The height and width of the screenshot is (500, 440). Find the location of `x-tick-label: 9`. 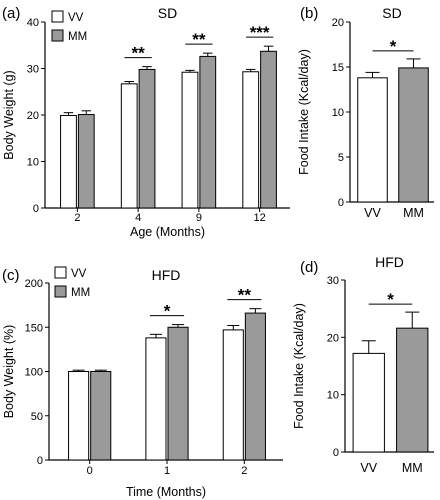

x-tick-label: 9 is located at coordinates (199, 218).